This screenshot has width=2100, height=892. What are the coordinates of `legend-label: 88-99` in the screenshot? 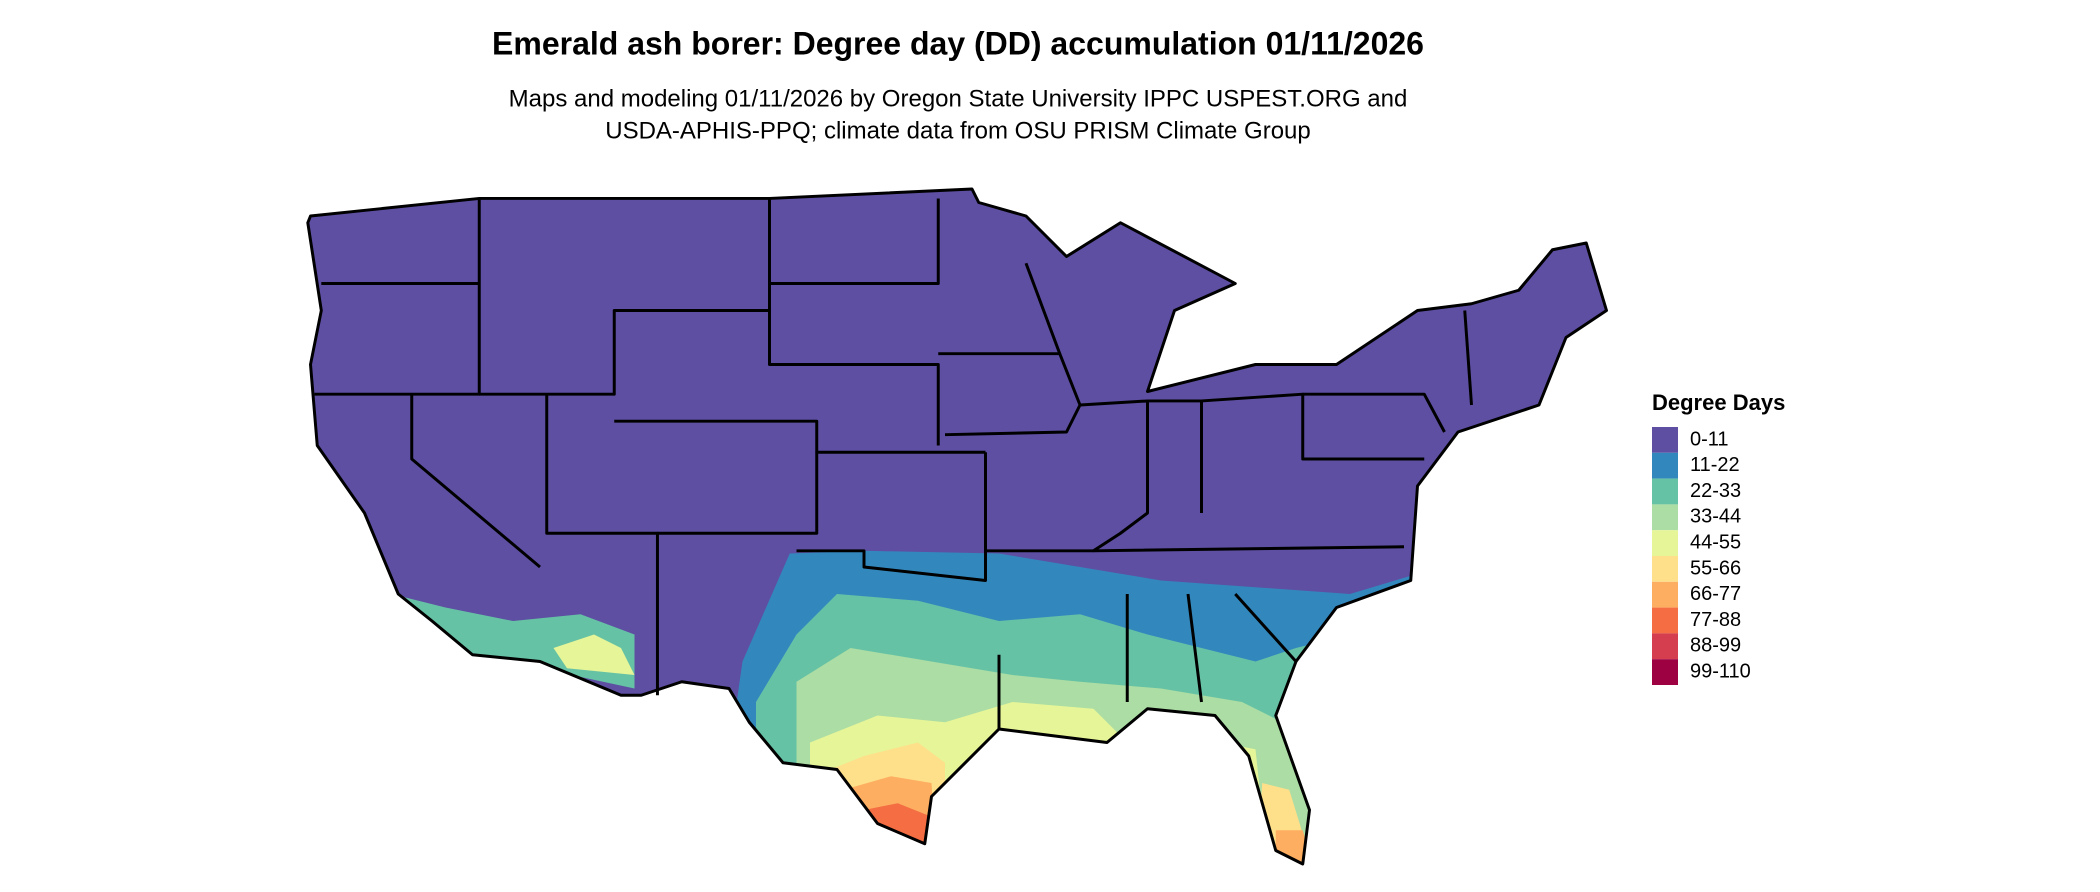 It's located at (1715, 646).